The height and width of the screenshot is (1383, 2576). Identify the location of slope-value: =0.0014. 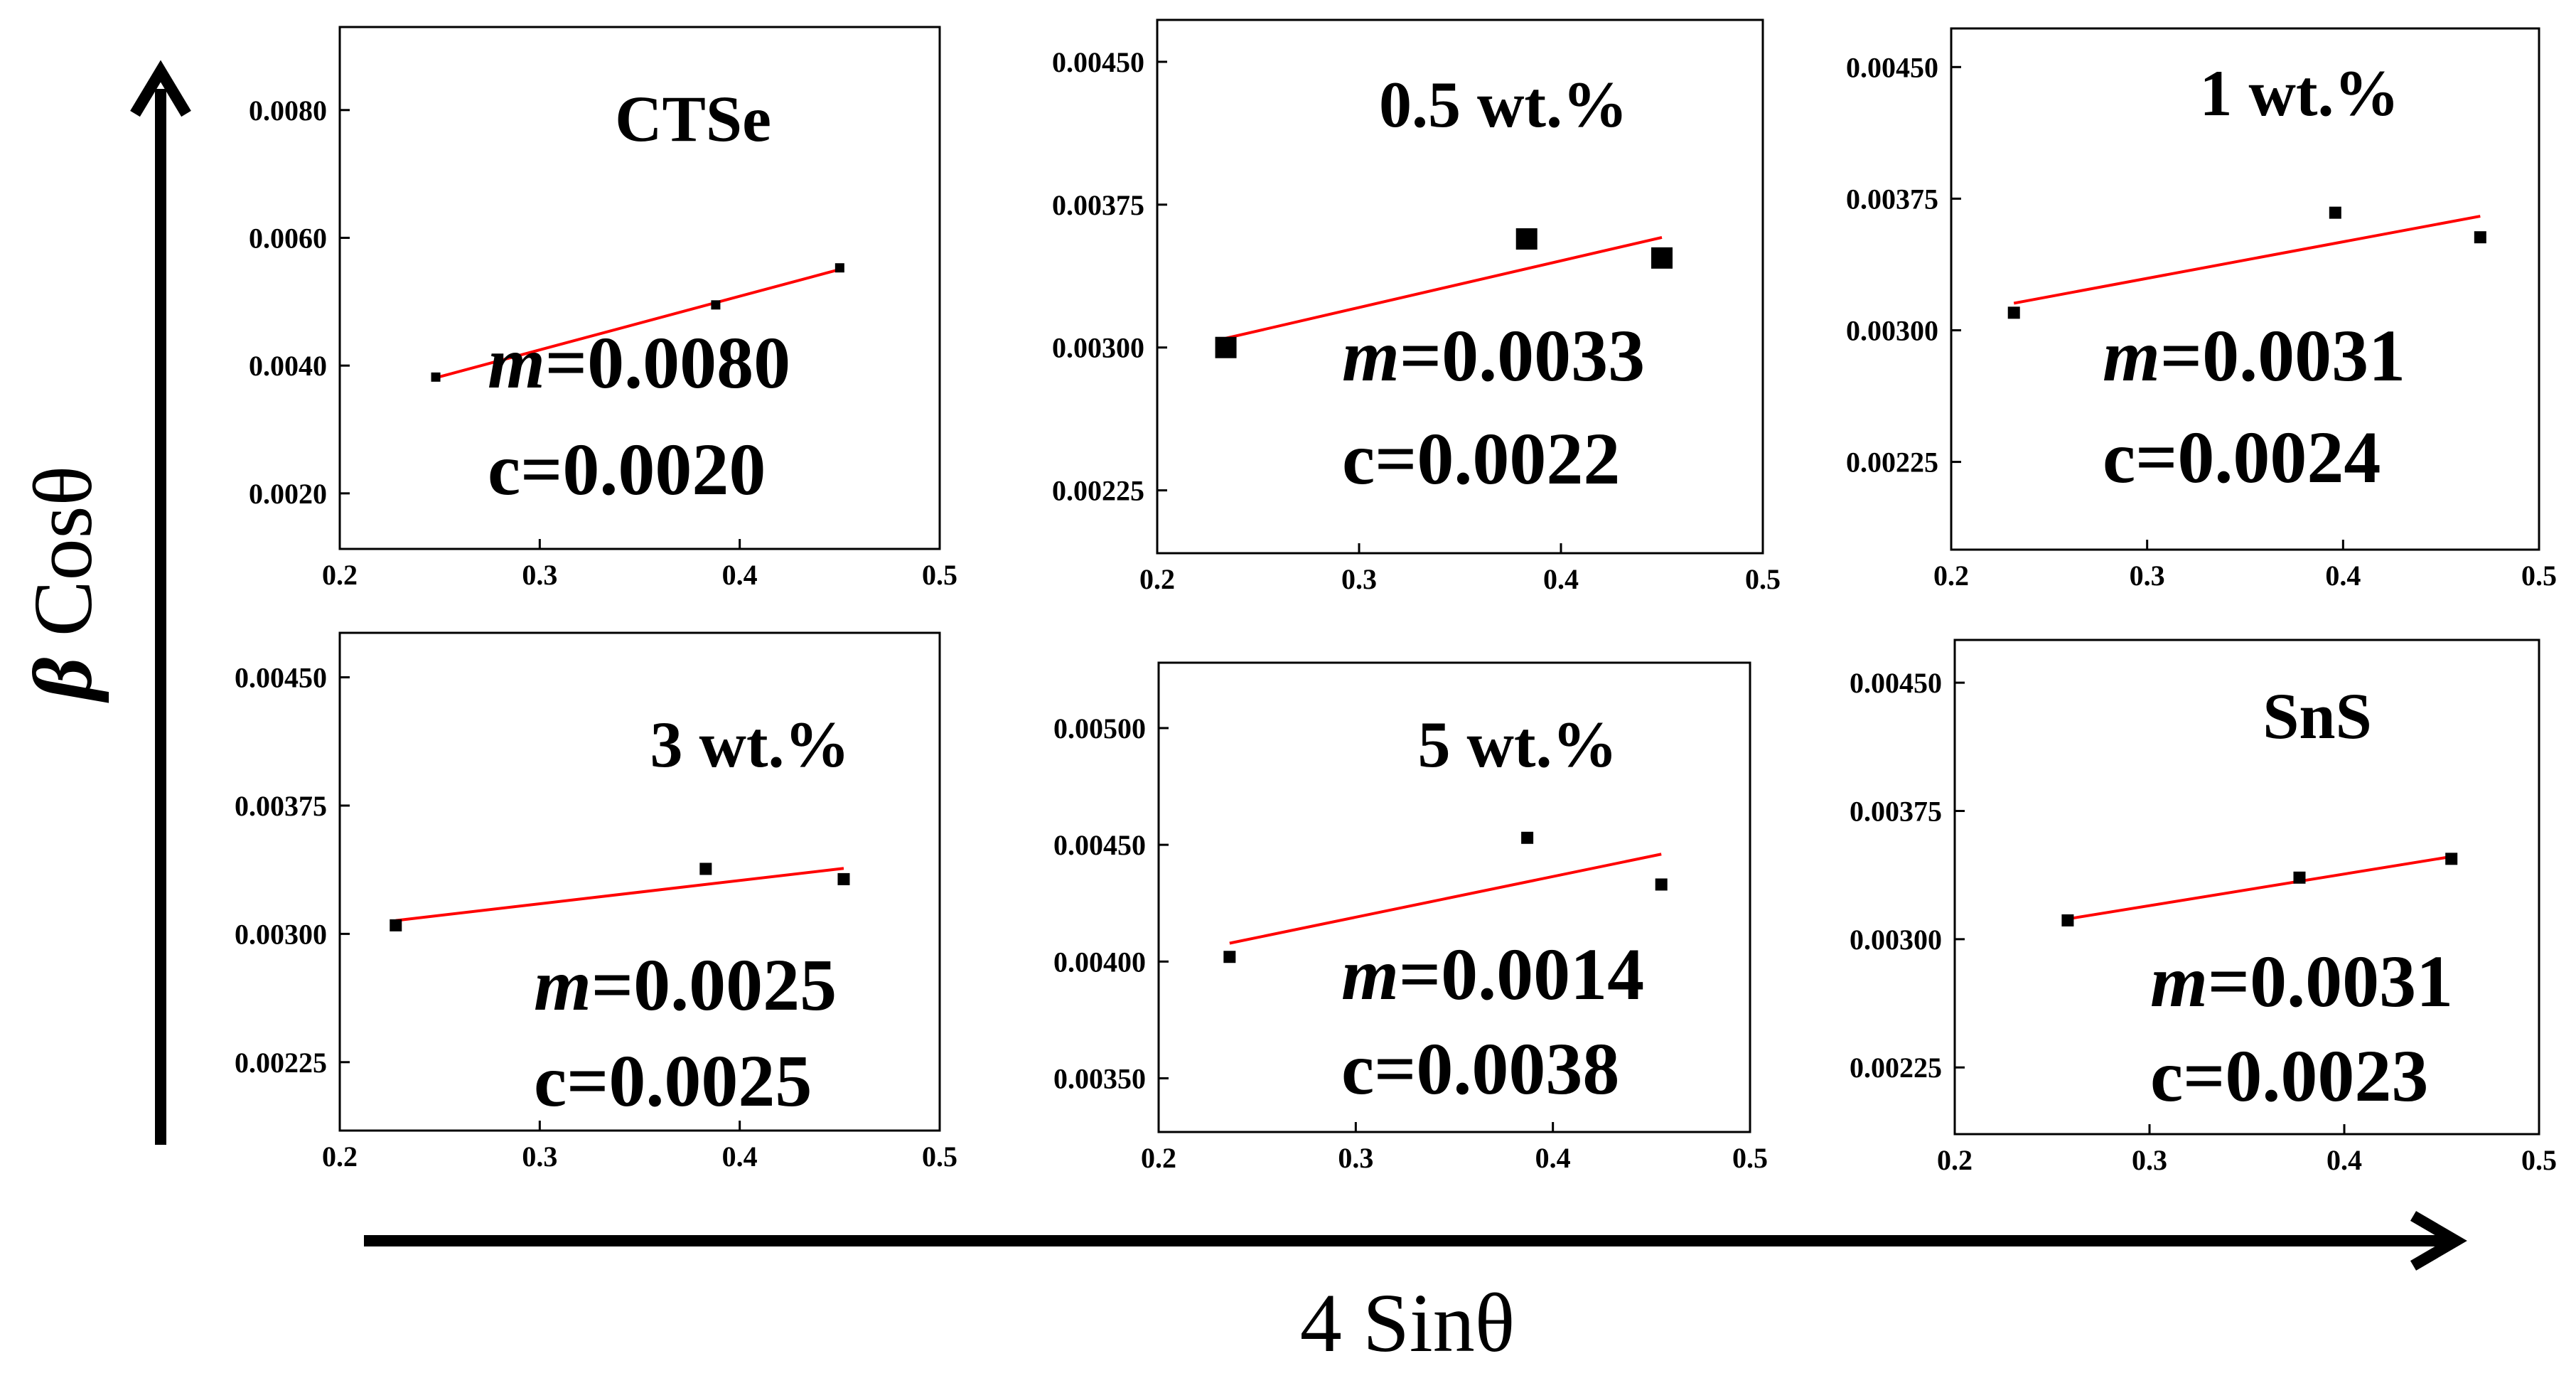
(1521, 975).